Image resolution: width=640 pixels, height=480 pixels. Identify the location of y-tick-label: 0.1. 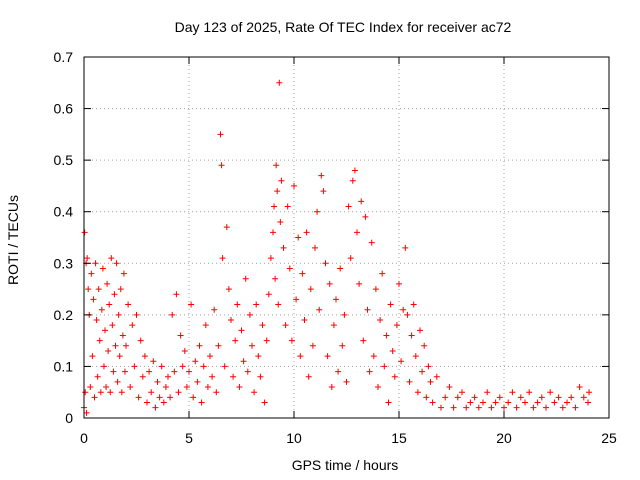
(64, 366).